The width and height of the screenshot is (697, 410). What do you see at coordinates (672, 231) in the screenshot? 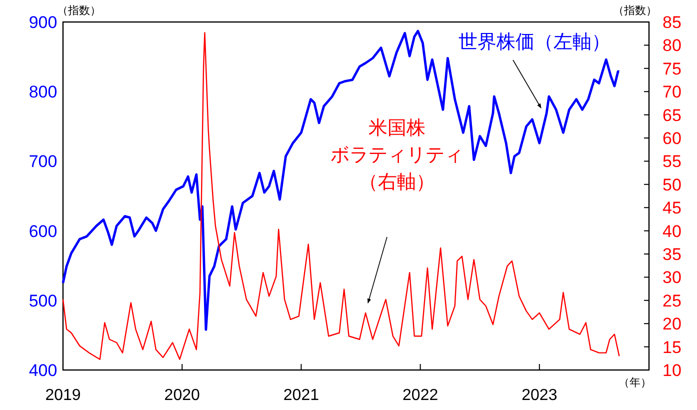
I see `y2-tick-label: 40` at bounding box center [672, 231].